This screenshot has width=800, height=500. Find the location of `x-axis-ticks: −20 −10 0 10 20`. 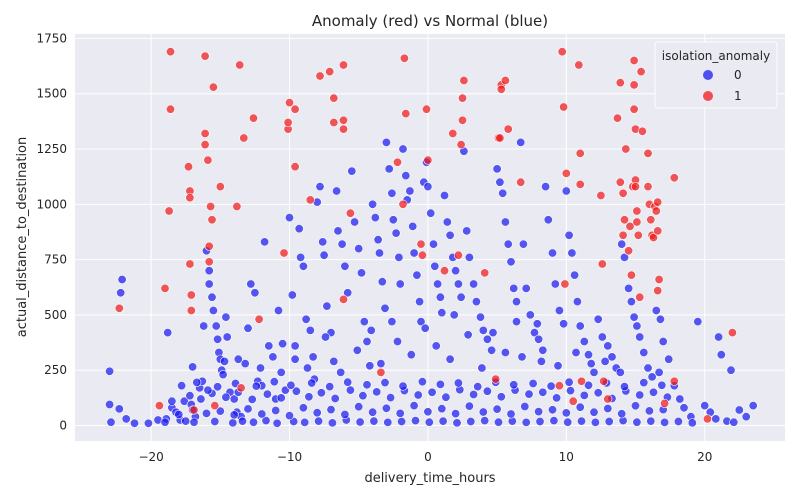

x-axis-ticks: −20 −10 0 10 20 is located at coordinates (425, 457).